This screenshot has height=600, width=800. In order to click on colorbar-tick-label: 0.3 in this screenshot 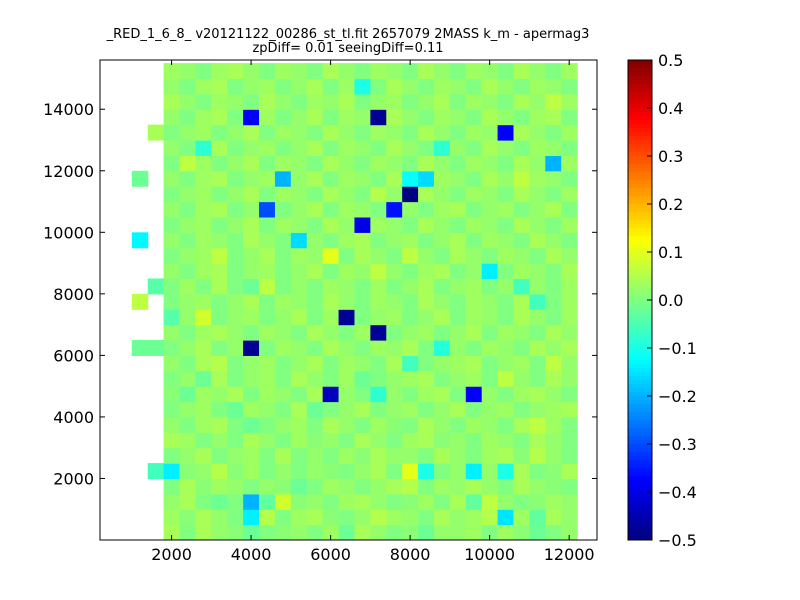, I will do `click(670, 156)`.